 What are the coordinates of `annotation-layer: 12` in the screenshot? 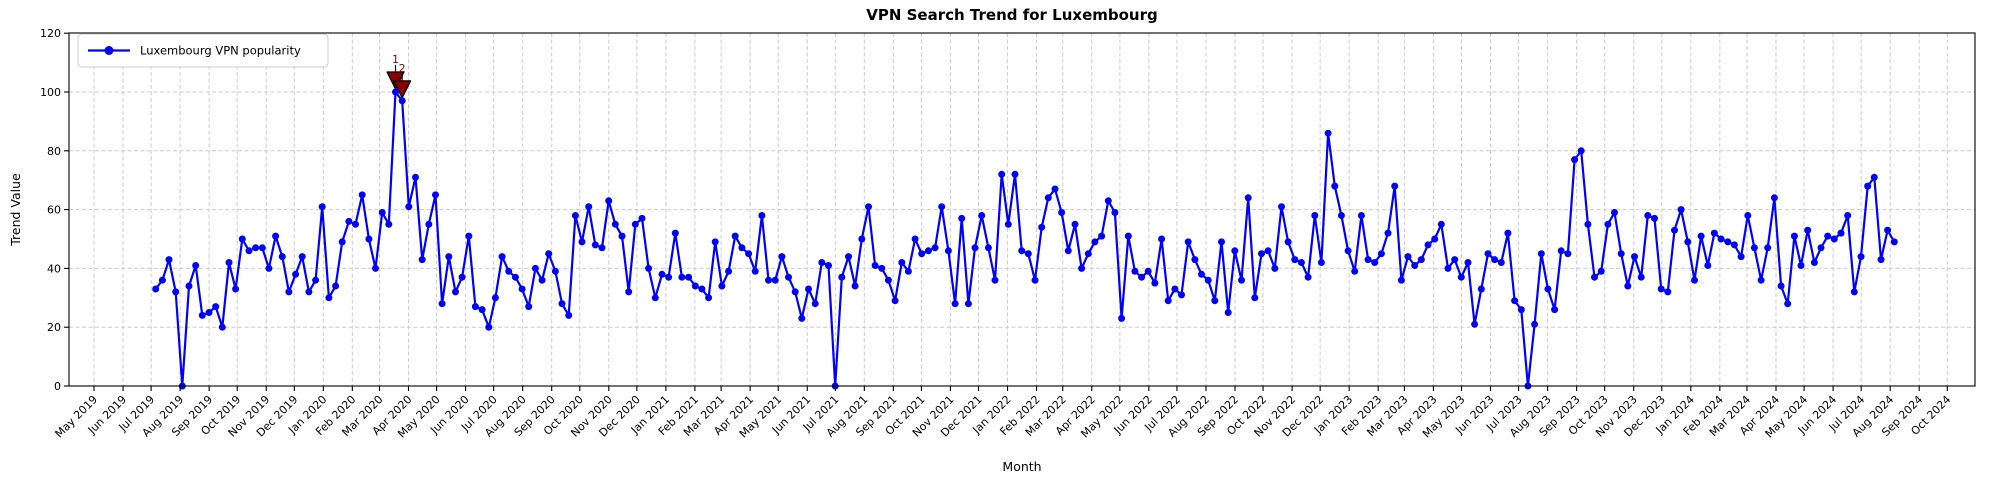 It's located at (399, 76).